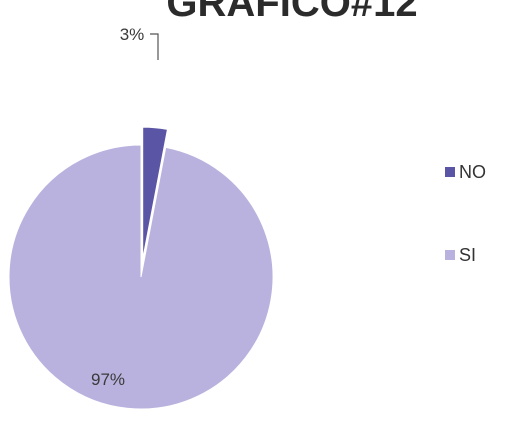 This screenshot has width=506, height=421. What do you see at coordinates (125, 207) in the screenshot?
I see `data-labels: 3% 97%` at bounding box center [125, 207].